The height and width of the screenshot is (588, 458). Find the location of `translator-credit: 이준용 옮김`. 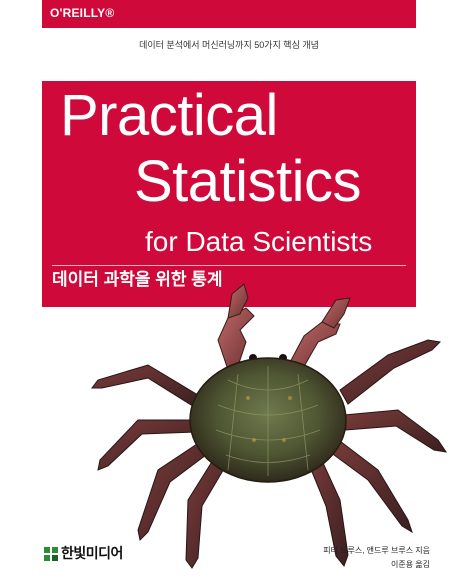

translator-credit: 이준용 옮김 is located at coordinates (330, 565).